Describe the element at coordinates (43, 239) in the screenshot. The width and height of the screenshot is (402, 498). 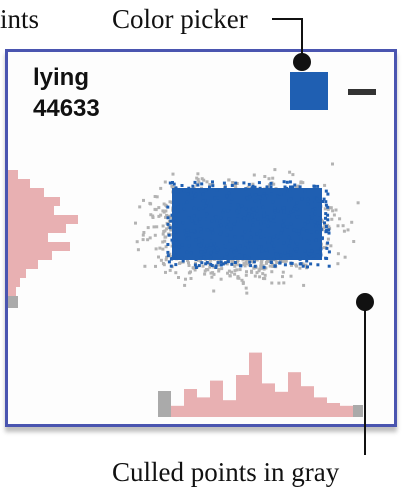
I see `left-histogram` at that location.